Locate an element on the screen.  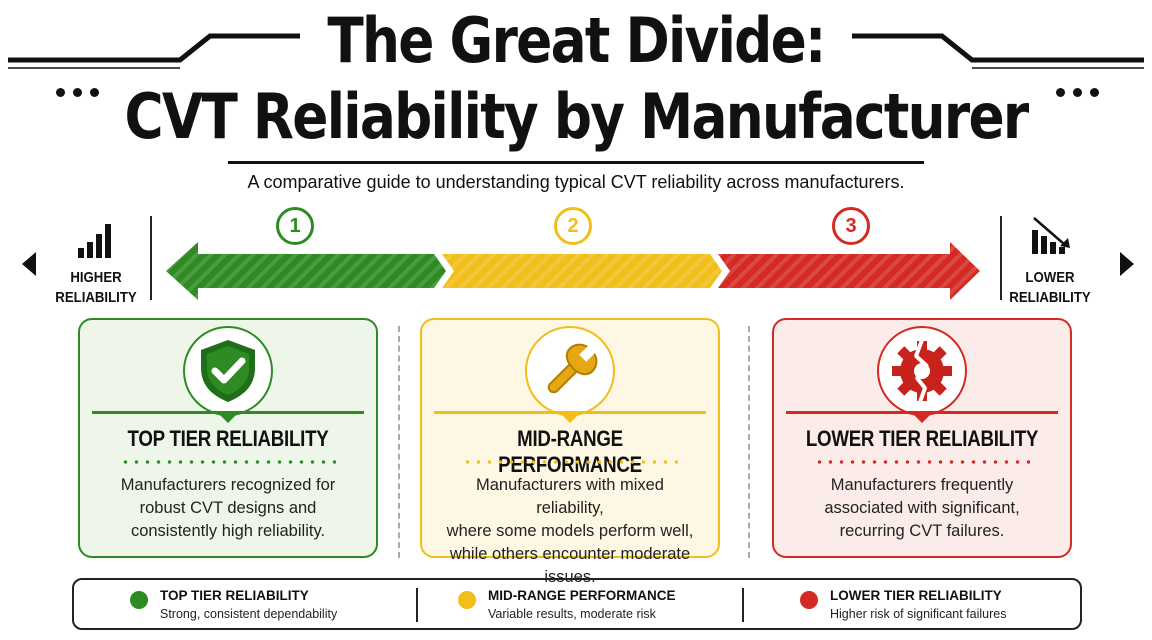
step-2-badge: 2 is located at coordinates (573, 226).